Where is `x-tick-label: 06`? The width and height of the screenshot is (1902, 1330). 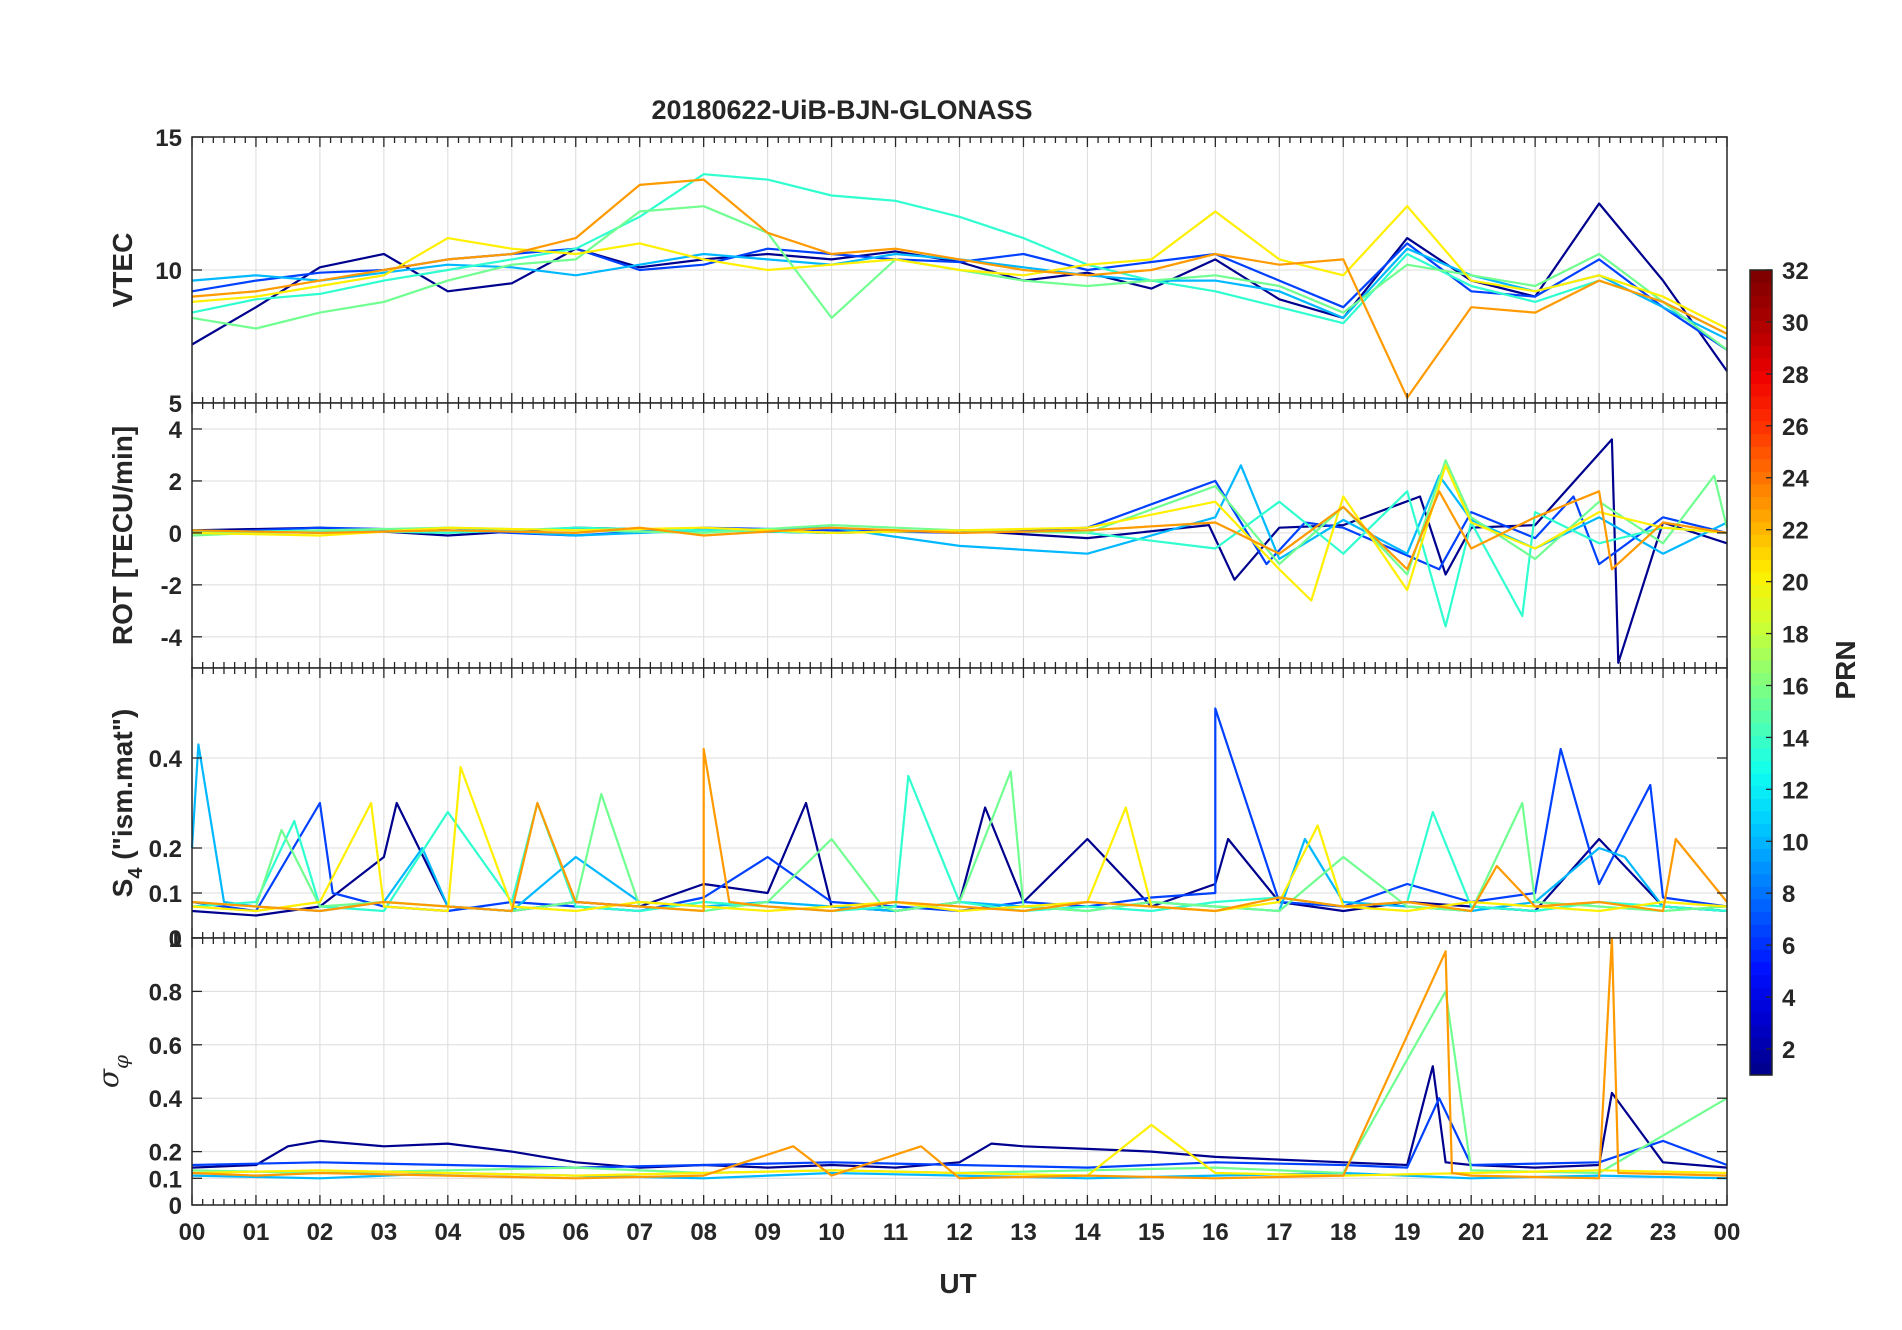 x-tick-label: 06 is located at coordinates (575, 1232).